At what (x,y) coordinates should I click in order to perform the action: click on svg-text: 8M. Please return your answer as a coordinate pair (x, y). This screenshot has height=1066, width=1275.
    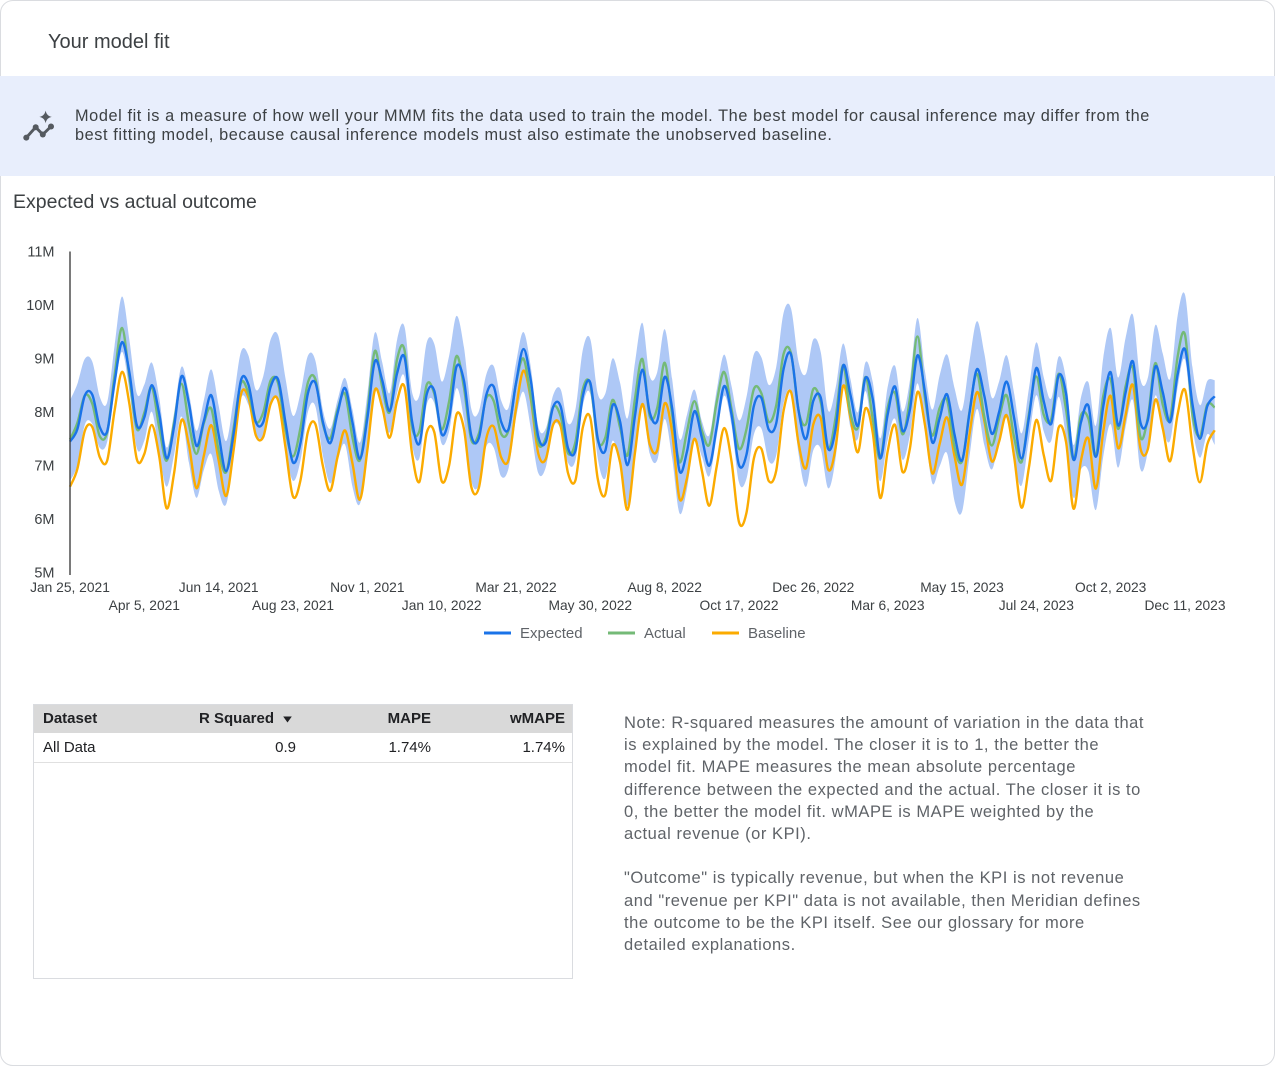
    Looking at the image, I should click on (44, 413).